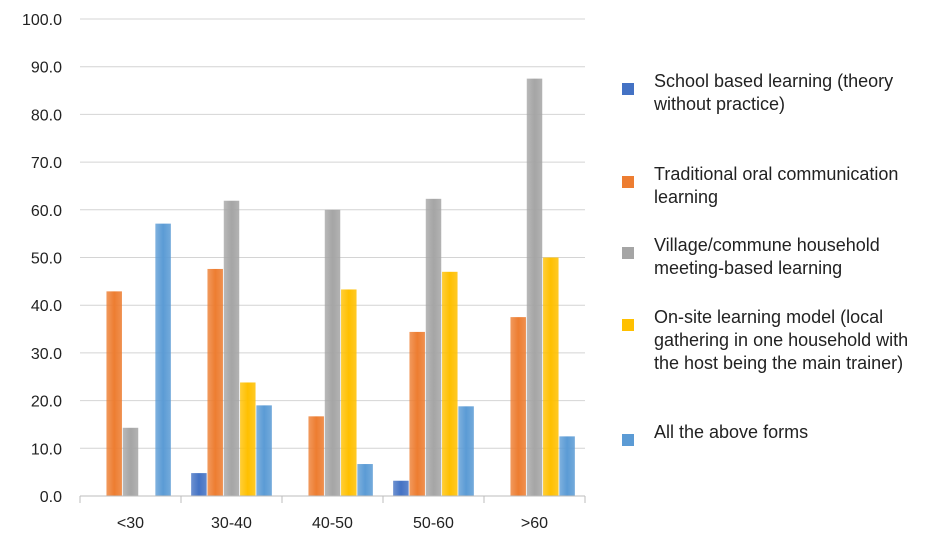  Describe the element at coordinates (518, 406) in the screenshot. I see `bar-series-2->60` at that location.